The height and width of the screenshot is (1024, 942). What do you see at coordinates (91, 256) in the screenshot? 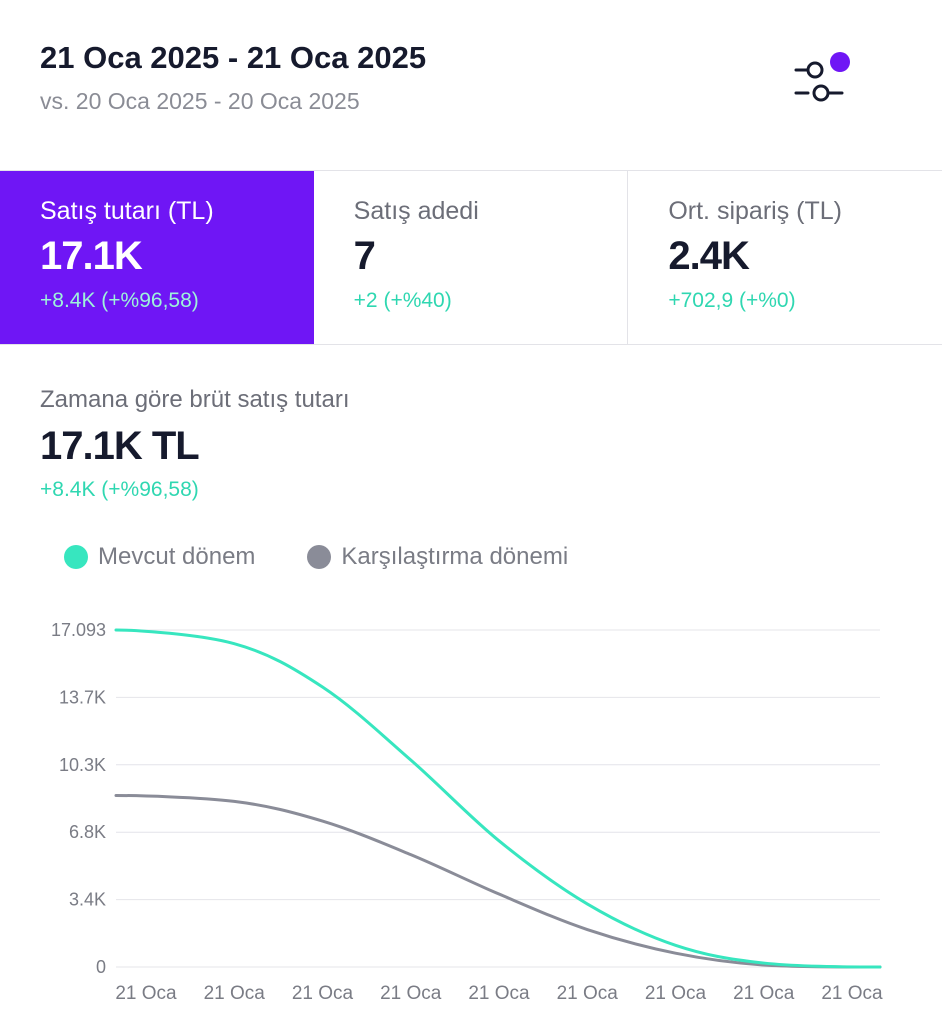
I see `stat-value: 17.1K` at bounding box center [91, 256].